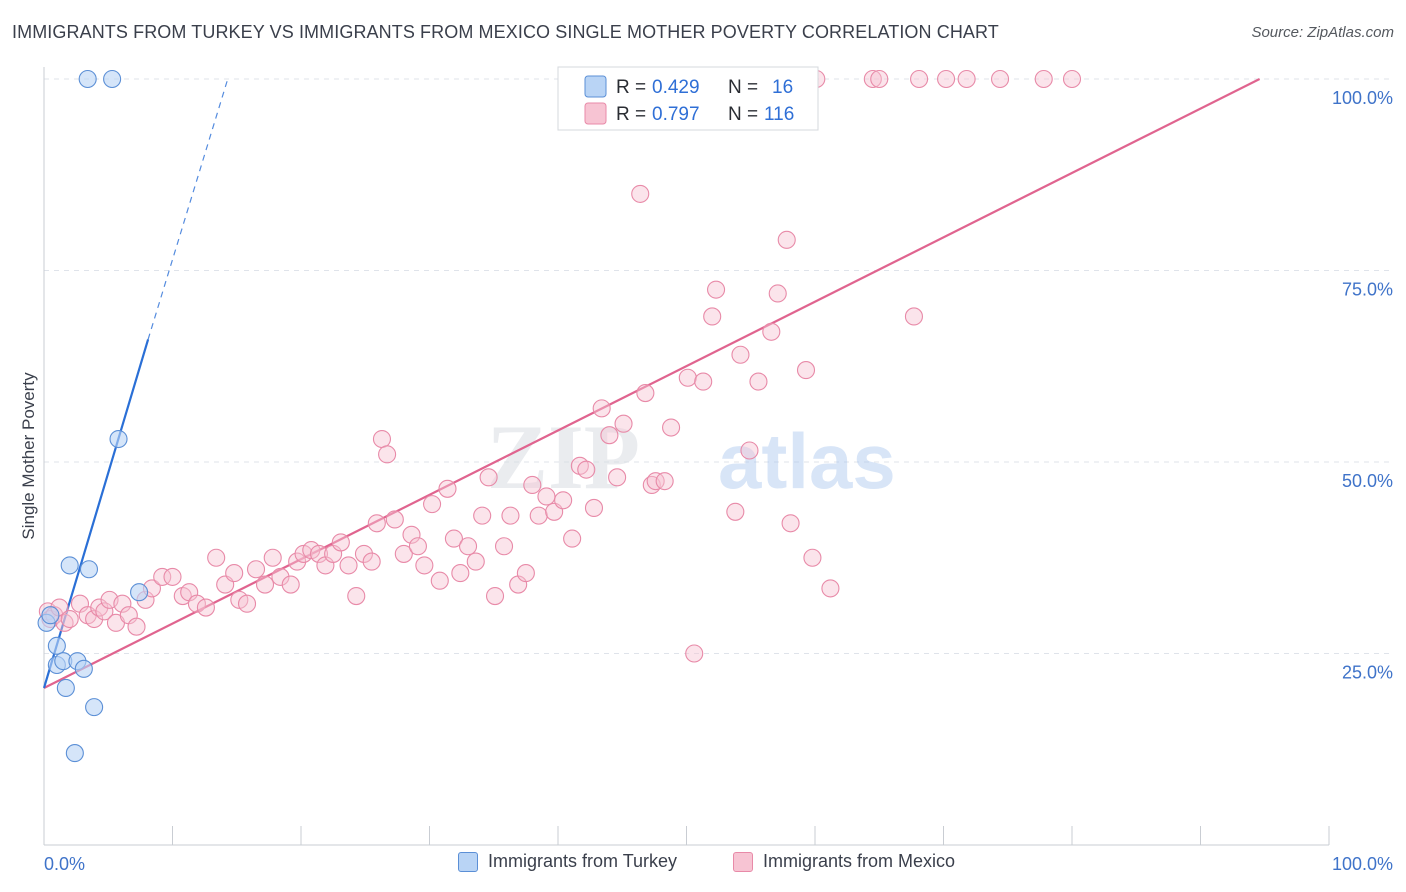  Describe the element at coordinates (779, 114) in the screenshot. I see `legend-n-value-mexico: 116` at that location.